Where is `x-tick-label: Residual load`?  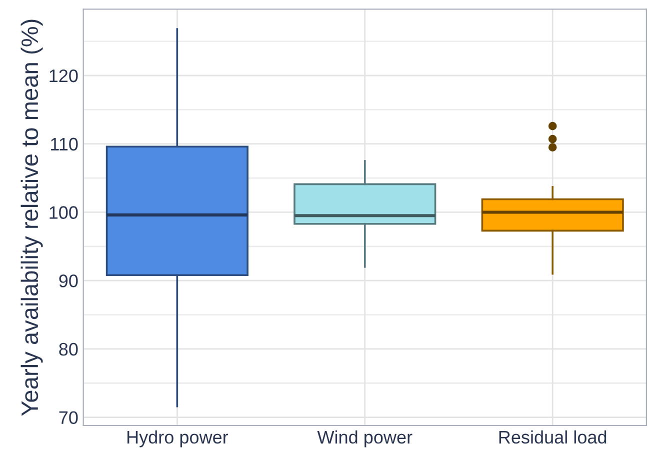 x-tick-label: Residual load is located at coordinates (552, 437).